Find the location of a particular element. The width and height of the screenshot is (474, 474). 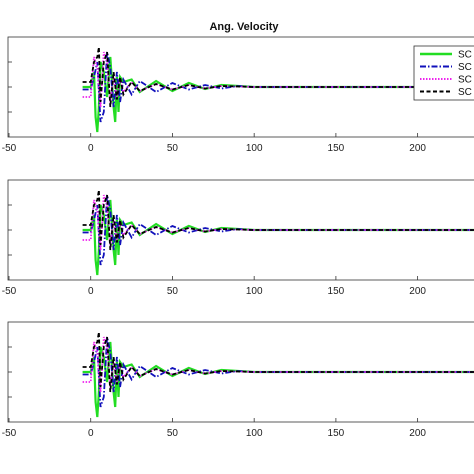

chart-title: Ang. Velocity is located at coordinates (244, 27).